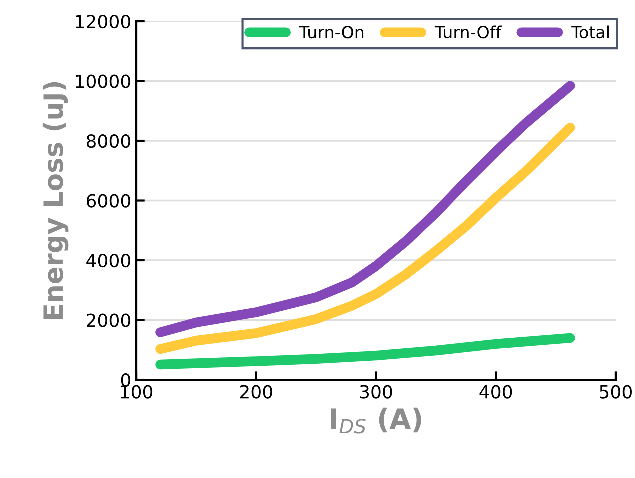  What do you see at coordinates (496, 392) in the screenshot?
I see `x-tick-label: 400` at bounding box center [496, 392].